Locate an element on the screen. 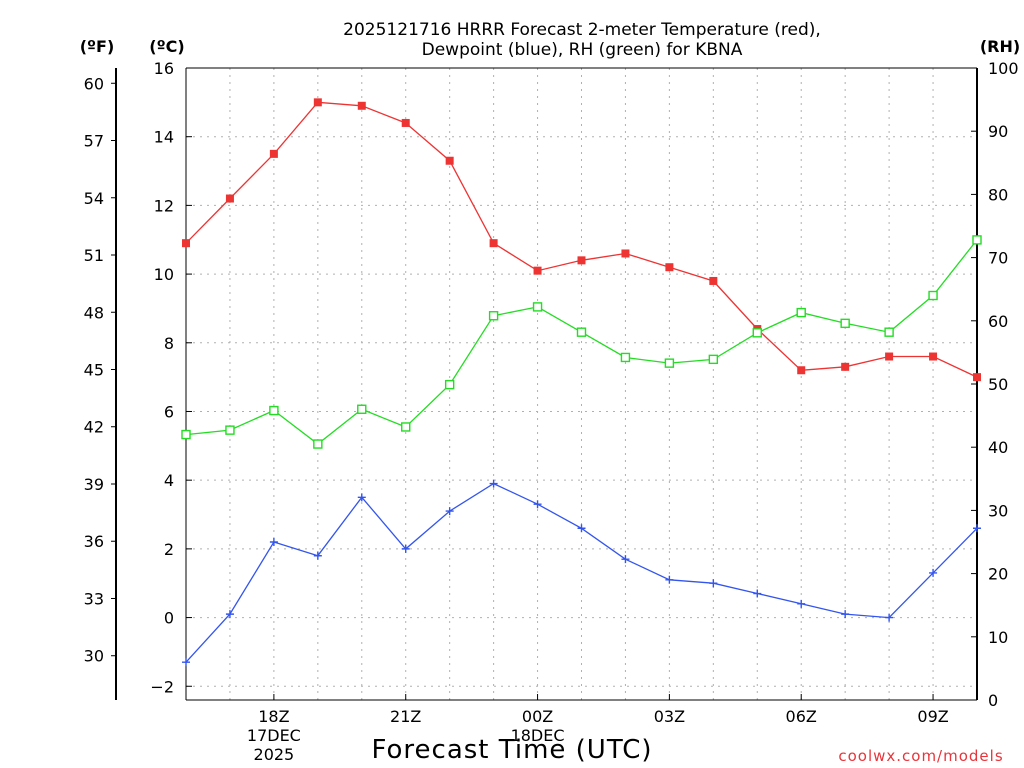 The image size is (1024, 768). f-tick-label: 60 is located at coordinates (94, 83).